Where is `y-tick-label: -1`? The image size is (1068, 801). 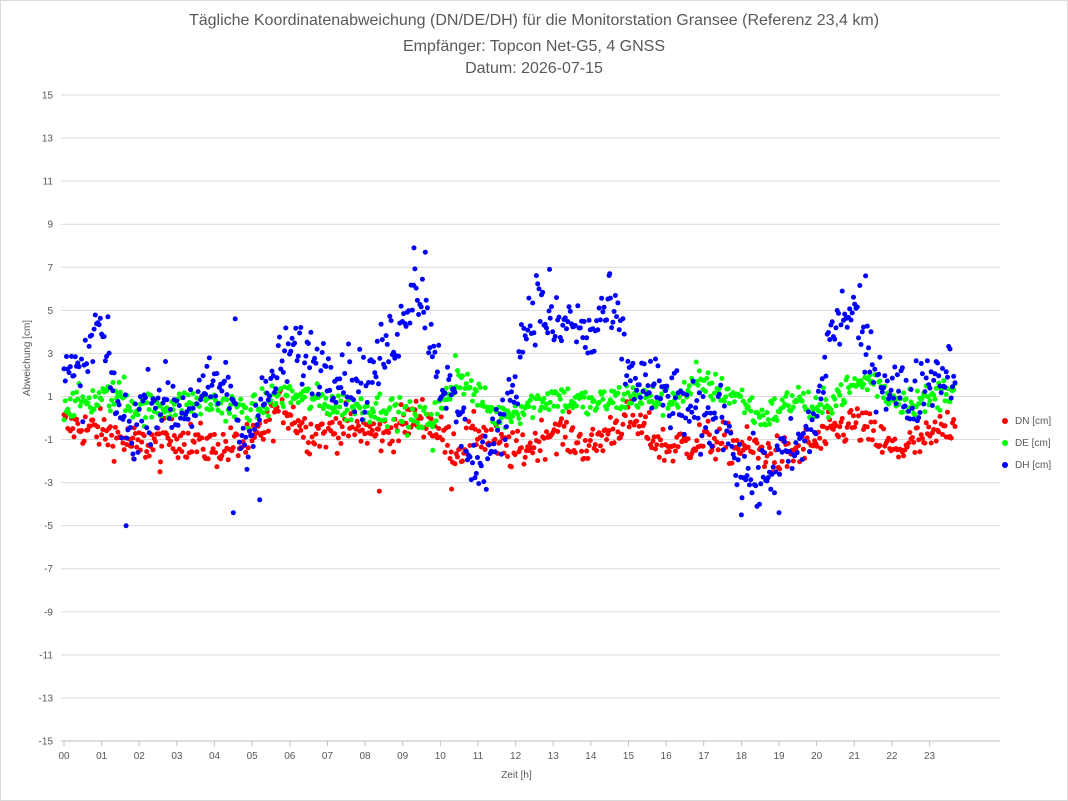
y-tick-label: -1 is located at coordinates (48, 440).